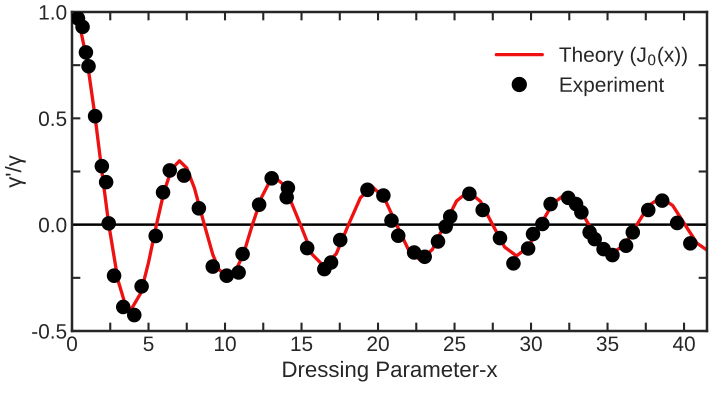 The width and height of the screenshot is (709, 402). What do you see at coordinates (390, 371) in the screenshot?
I see `x-axis-title: Dressing Parameter-x` at bounding box center [390, 371].